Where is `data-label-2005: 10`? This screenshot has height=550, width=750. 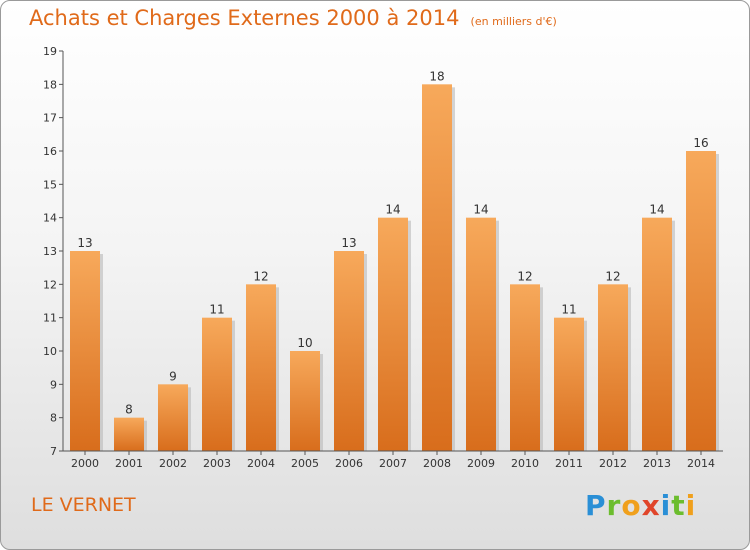
data-label-2005: 10 is located at coordinates (304, 343).